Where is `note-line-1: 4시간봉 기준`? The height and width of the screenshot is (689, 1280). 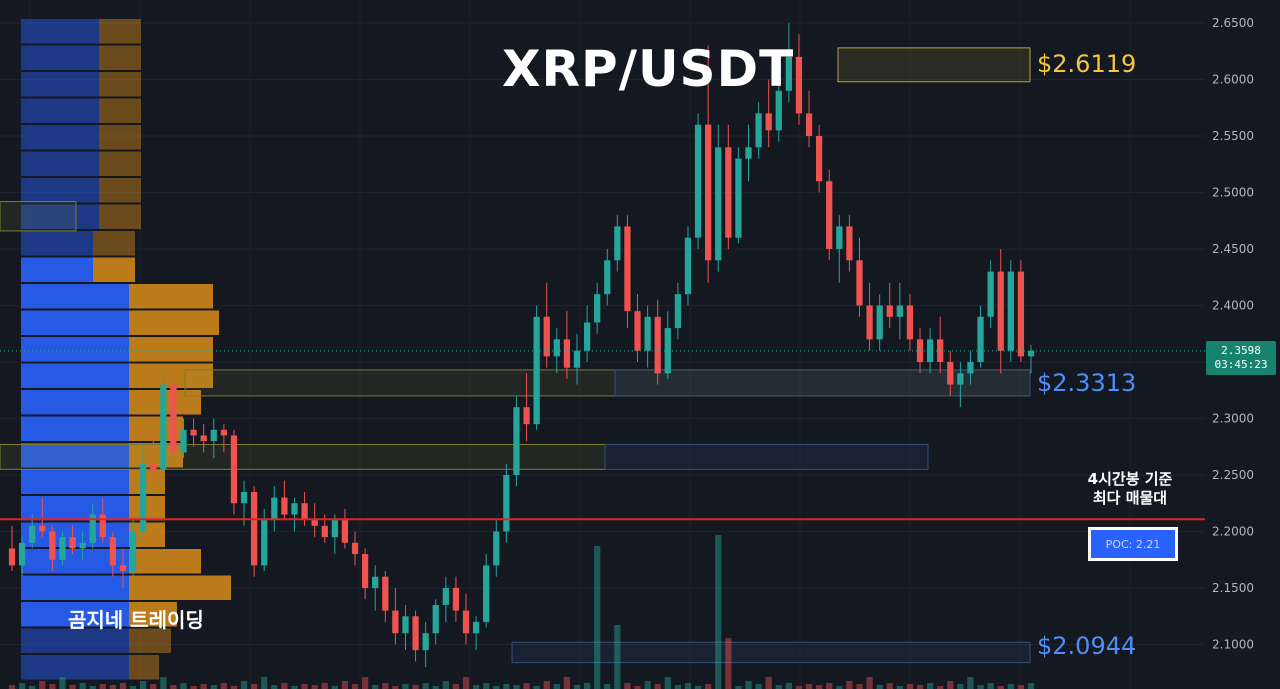 note-line-1: 4시간봉 기준 is located at coordinates (1130, 479).